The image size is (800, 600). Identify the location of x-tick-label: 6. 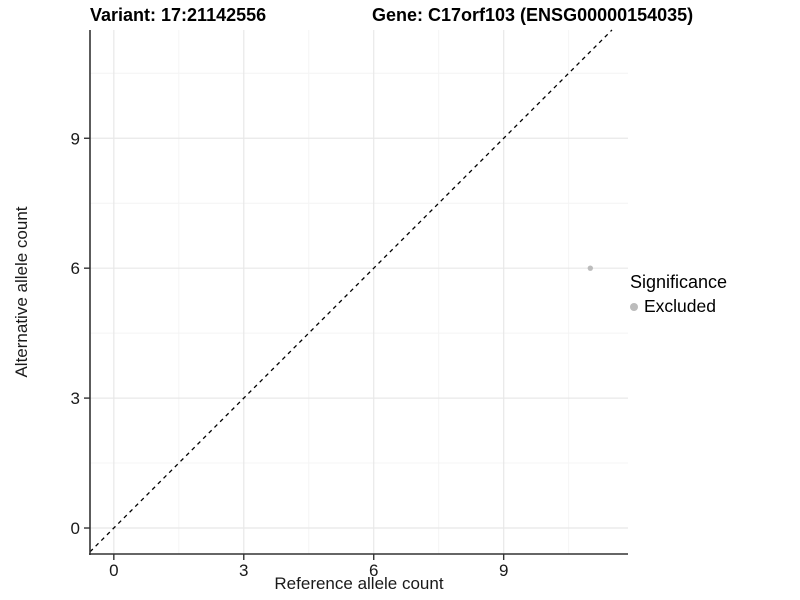
(373, 570).